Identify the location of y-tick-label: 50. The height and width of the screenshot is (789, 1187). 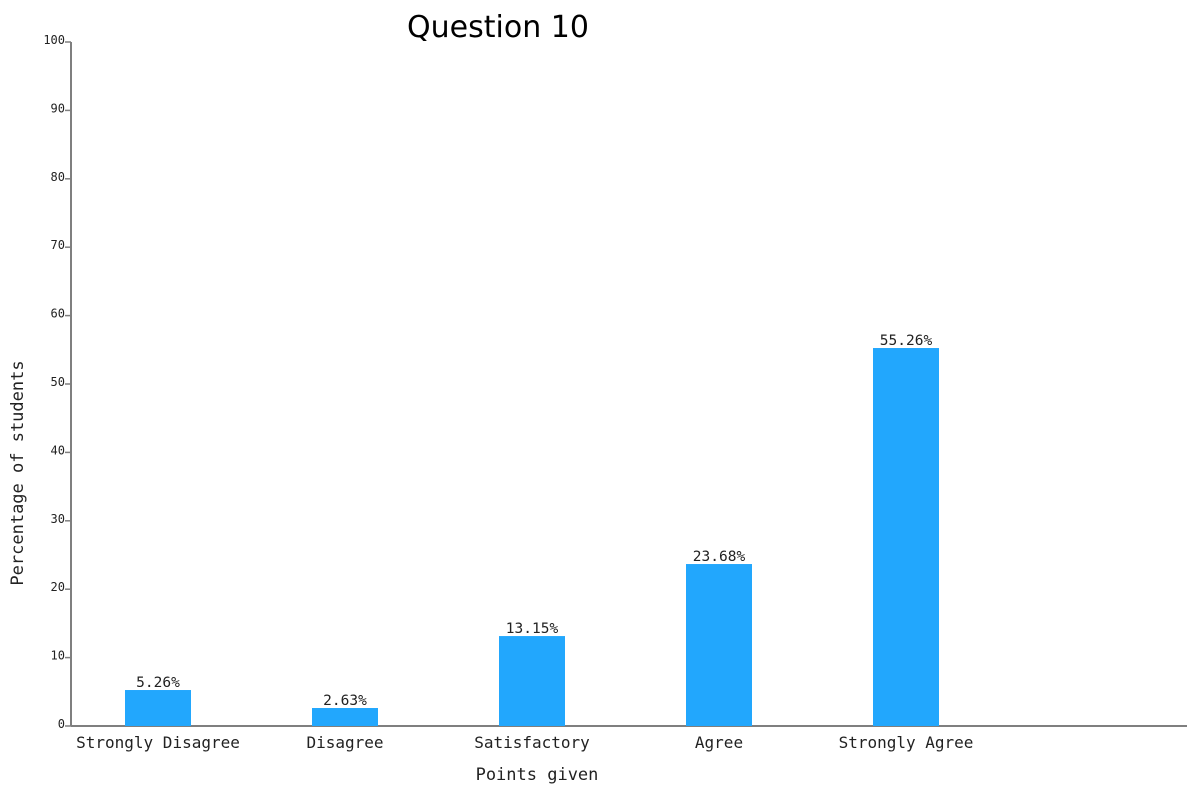
(58, 382).